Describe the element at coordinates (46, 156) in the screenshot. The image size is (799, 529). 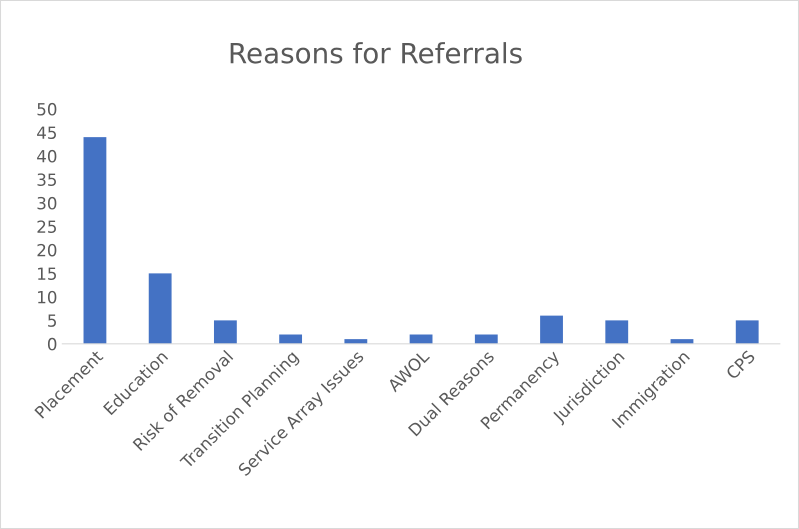
I see `y-tick-label: 40` at that location.